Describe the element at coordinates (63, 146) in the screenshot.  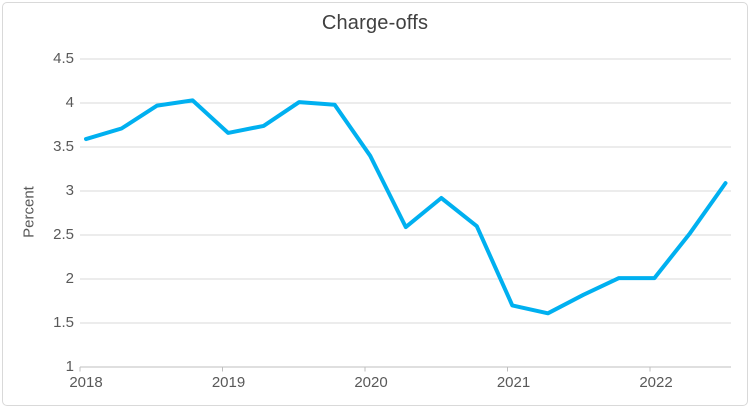
I see `y-tick-label: 3.5` at that location.